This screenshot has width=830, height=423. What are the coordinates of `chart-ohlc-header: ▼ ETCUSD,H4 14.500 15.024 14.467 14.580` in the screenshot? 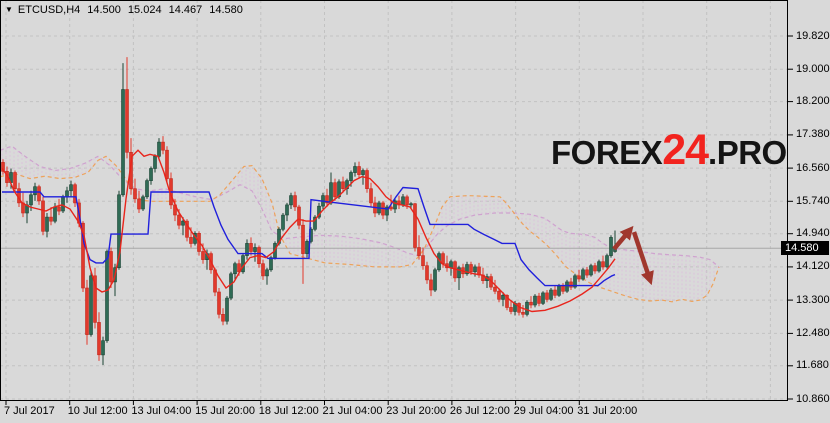 It's located at (124, 10).